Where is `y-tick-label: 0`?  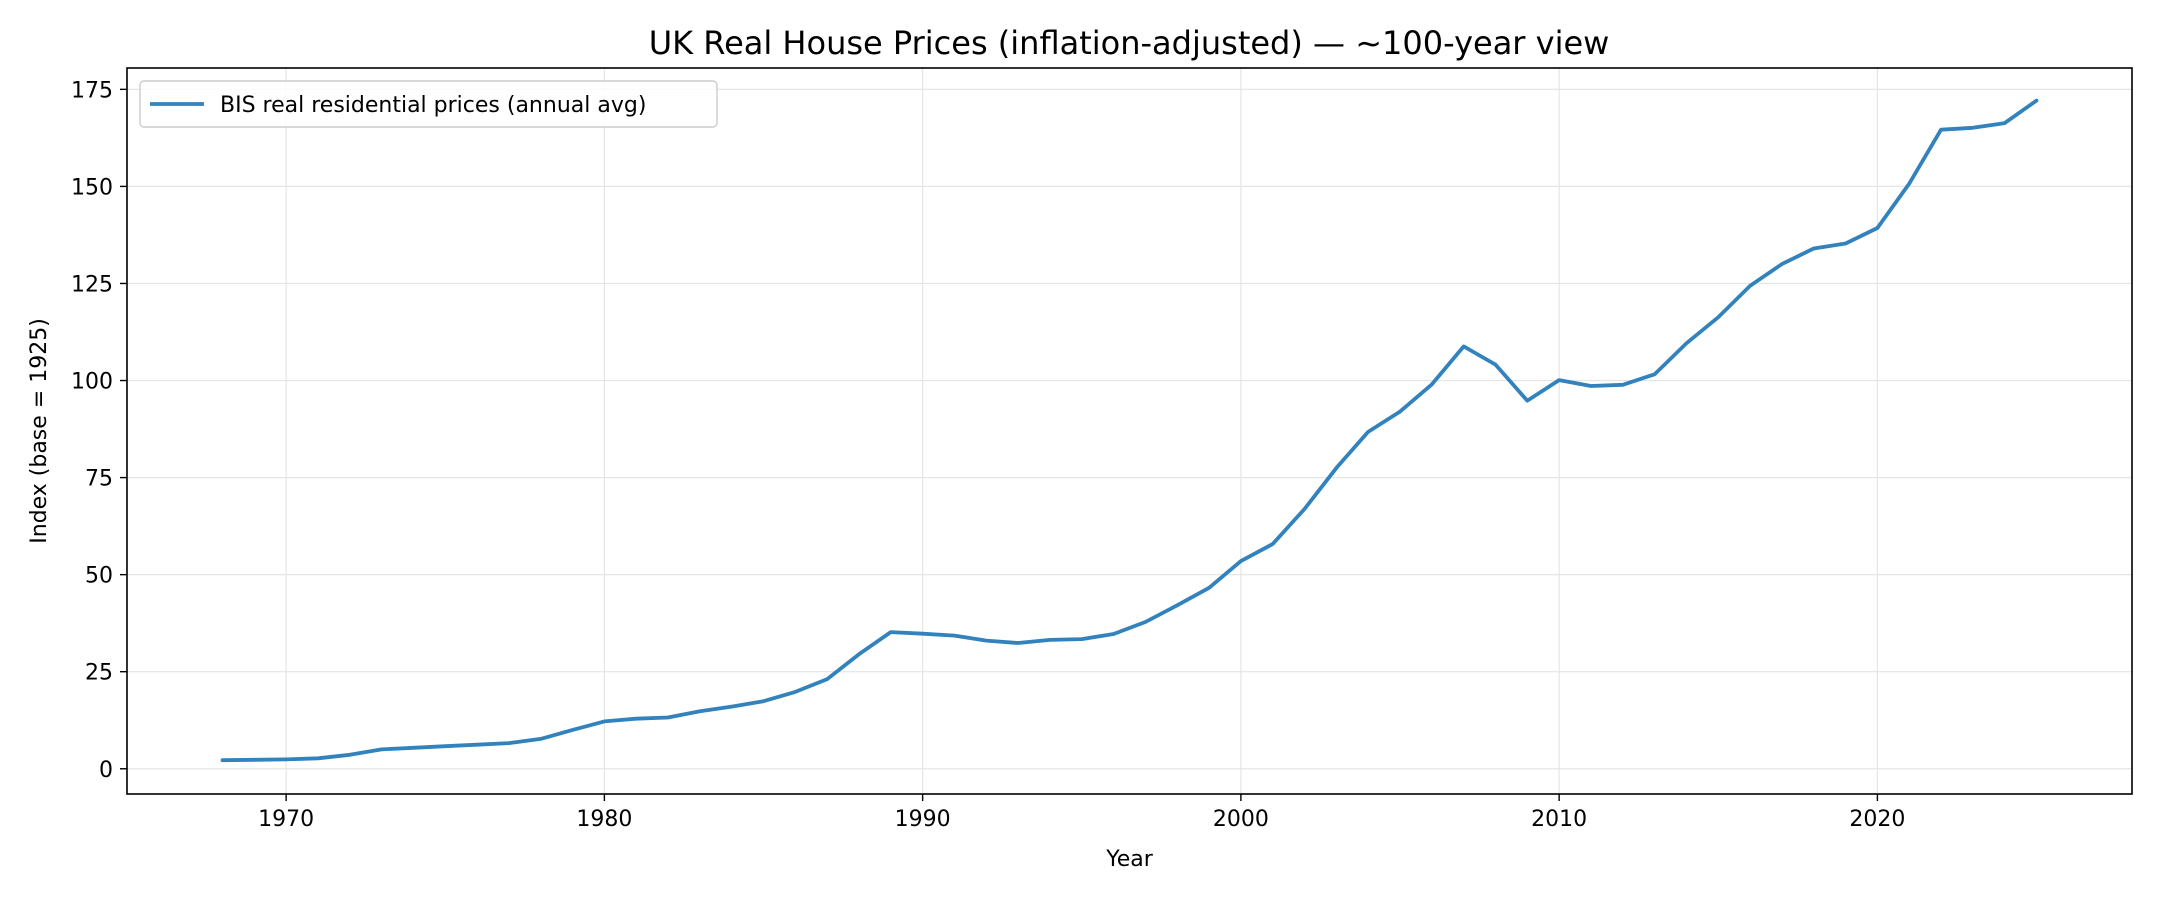
y-tick-label: 0 is located at coordinates (106, 770).